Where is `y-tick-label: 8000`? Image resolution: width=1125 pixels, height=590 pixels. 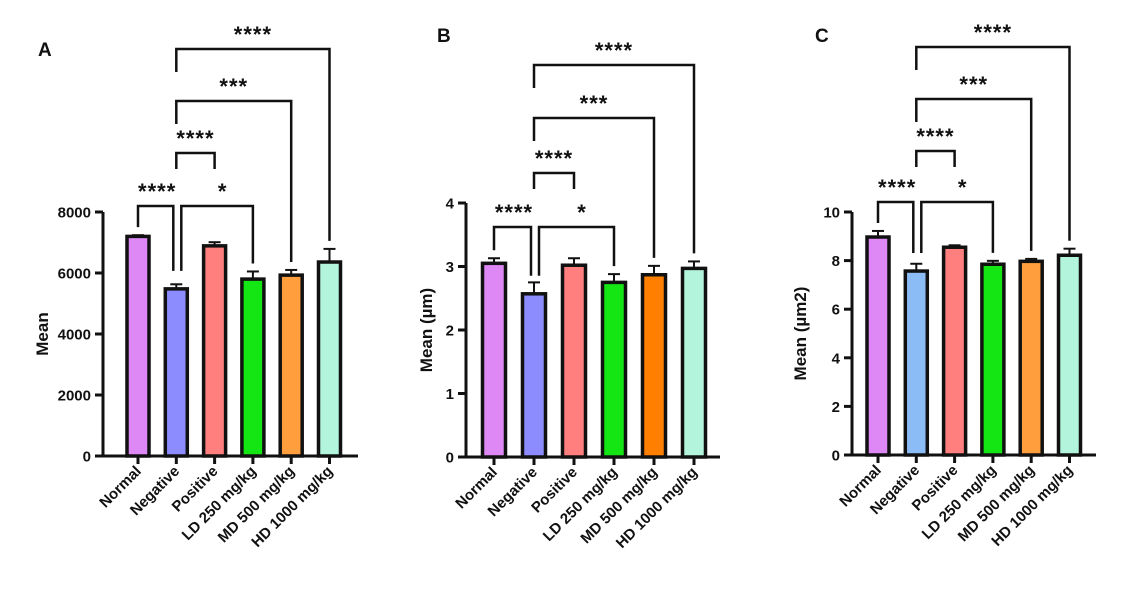 y-tick-label: 8000 is located at coordinates (74, 213).